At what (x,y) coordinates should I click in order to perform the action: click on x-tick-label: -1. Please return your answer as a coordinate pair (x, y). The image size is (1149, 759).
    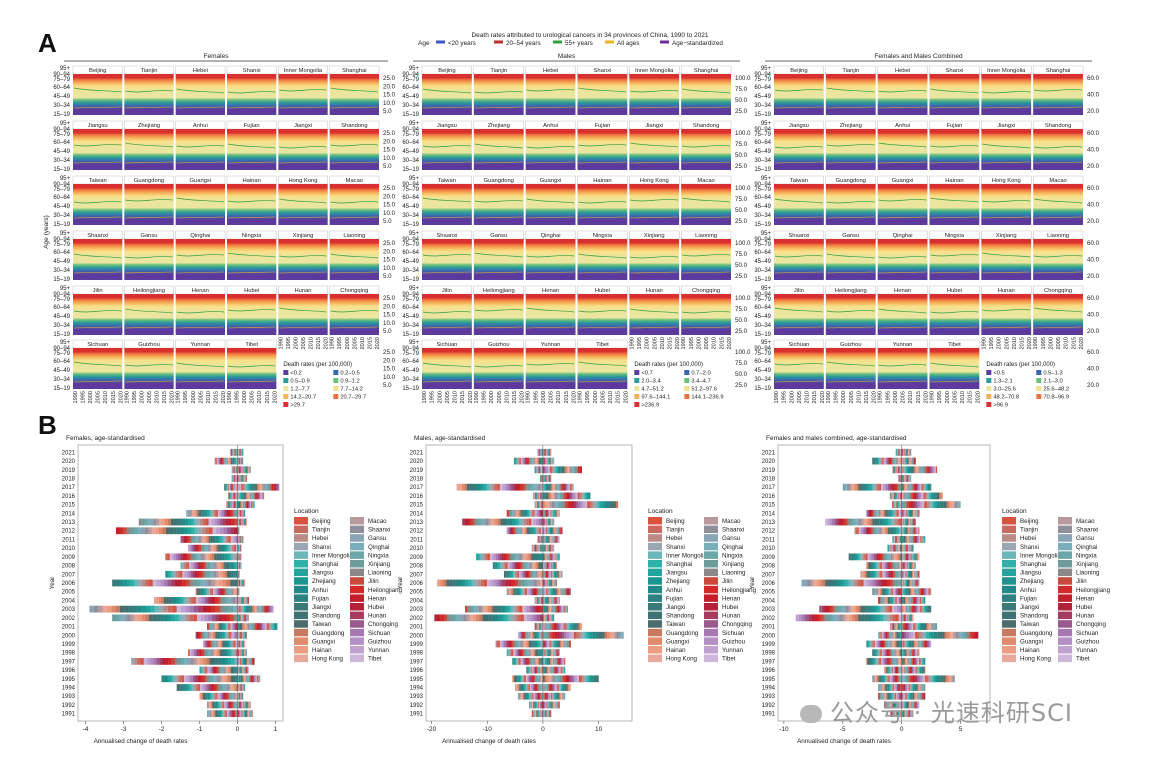
    Looking at the image, I should click on (200, 729).